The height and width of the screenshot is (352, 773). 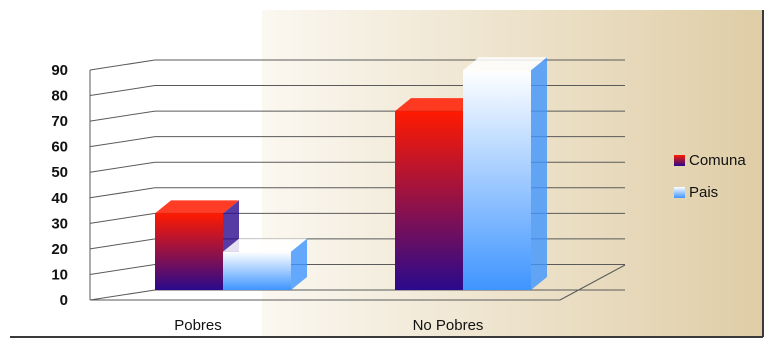 I want to click on x-tick-label: Pobres, so click(x=198, y=325).